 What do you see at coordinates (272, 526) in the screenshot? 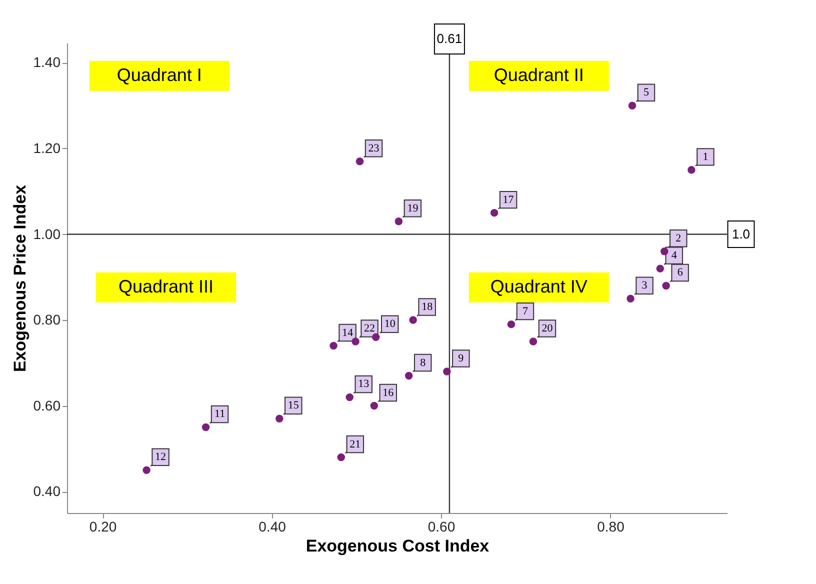
I see `x-tick-label: 0.40` at bounding box center [272, 526].